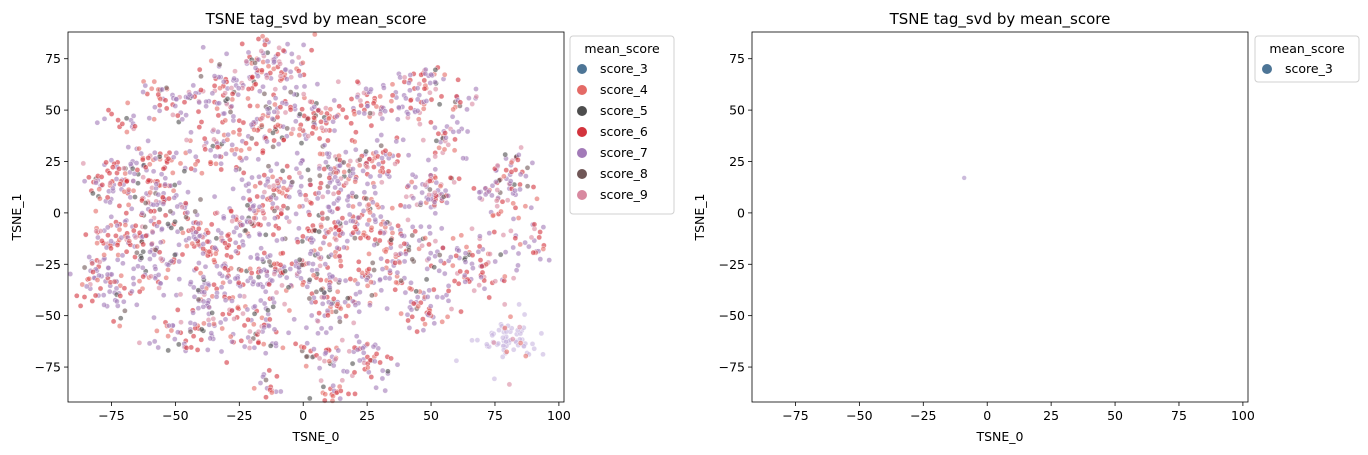  Describe the element at coordinates (303, 415) in the screenshot. I see `chart-left-x-tick-label: 0` at that location.